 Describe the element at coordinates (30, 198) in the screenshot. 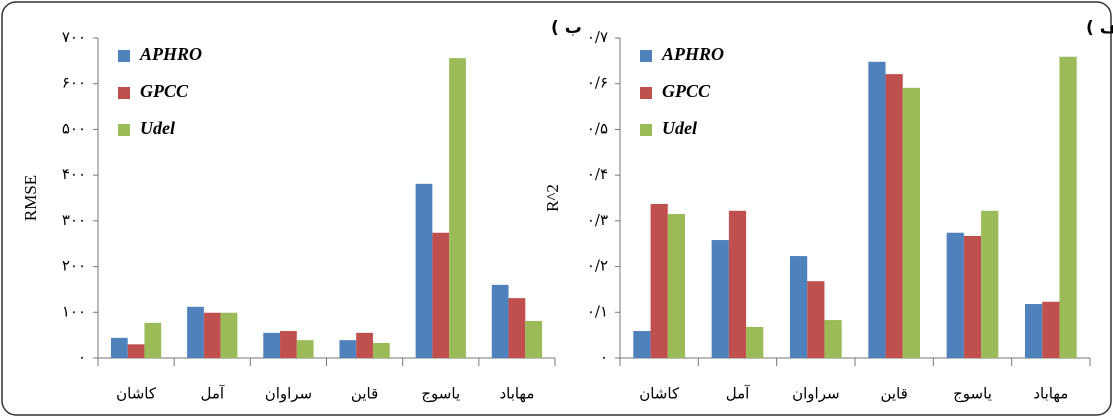

I see `y-axis-label: RMSE` at that location.